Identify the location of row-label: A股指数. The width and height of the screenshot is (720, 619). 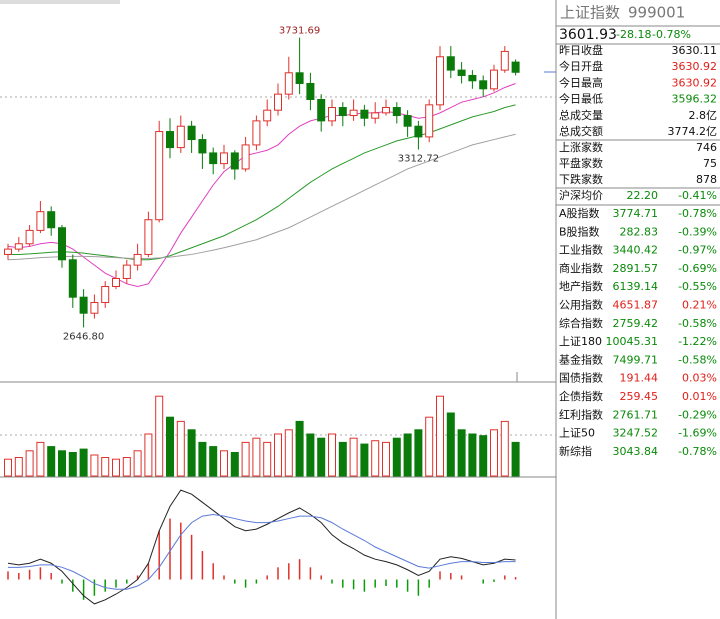
(579, 213).